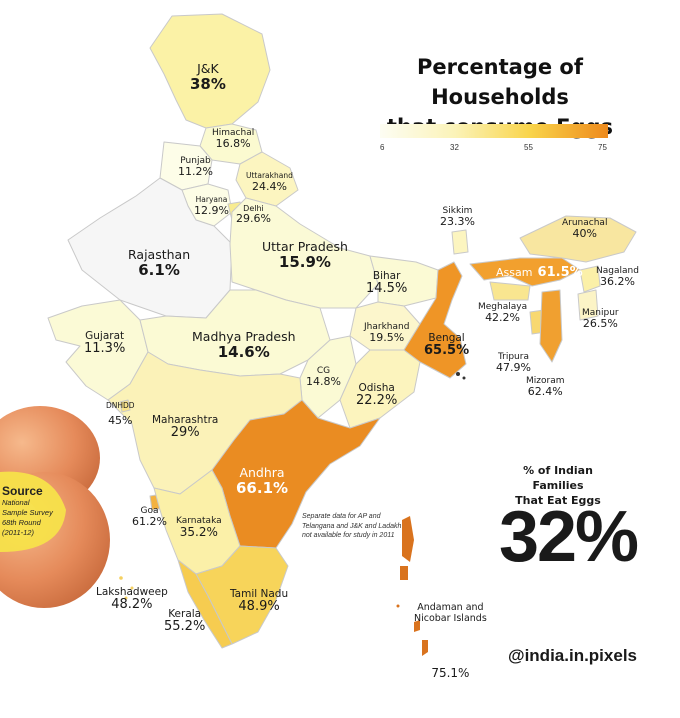  What do you see at coordinates (125, 406) in the screenshot?
I see `region-dnhdd` at bounding box center [125, 406].